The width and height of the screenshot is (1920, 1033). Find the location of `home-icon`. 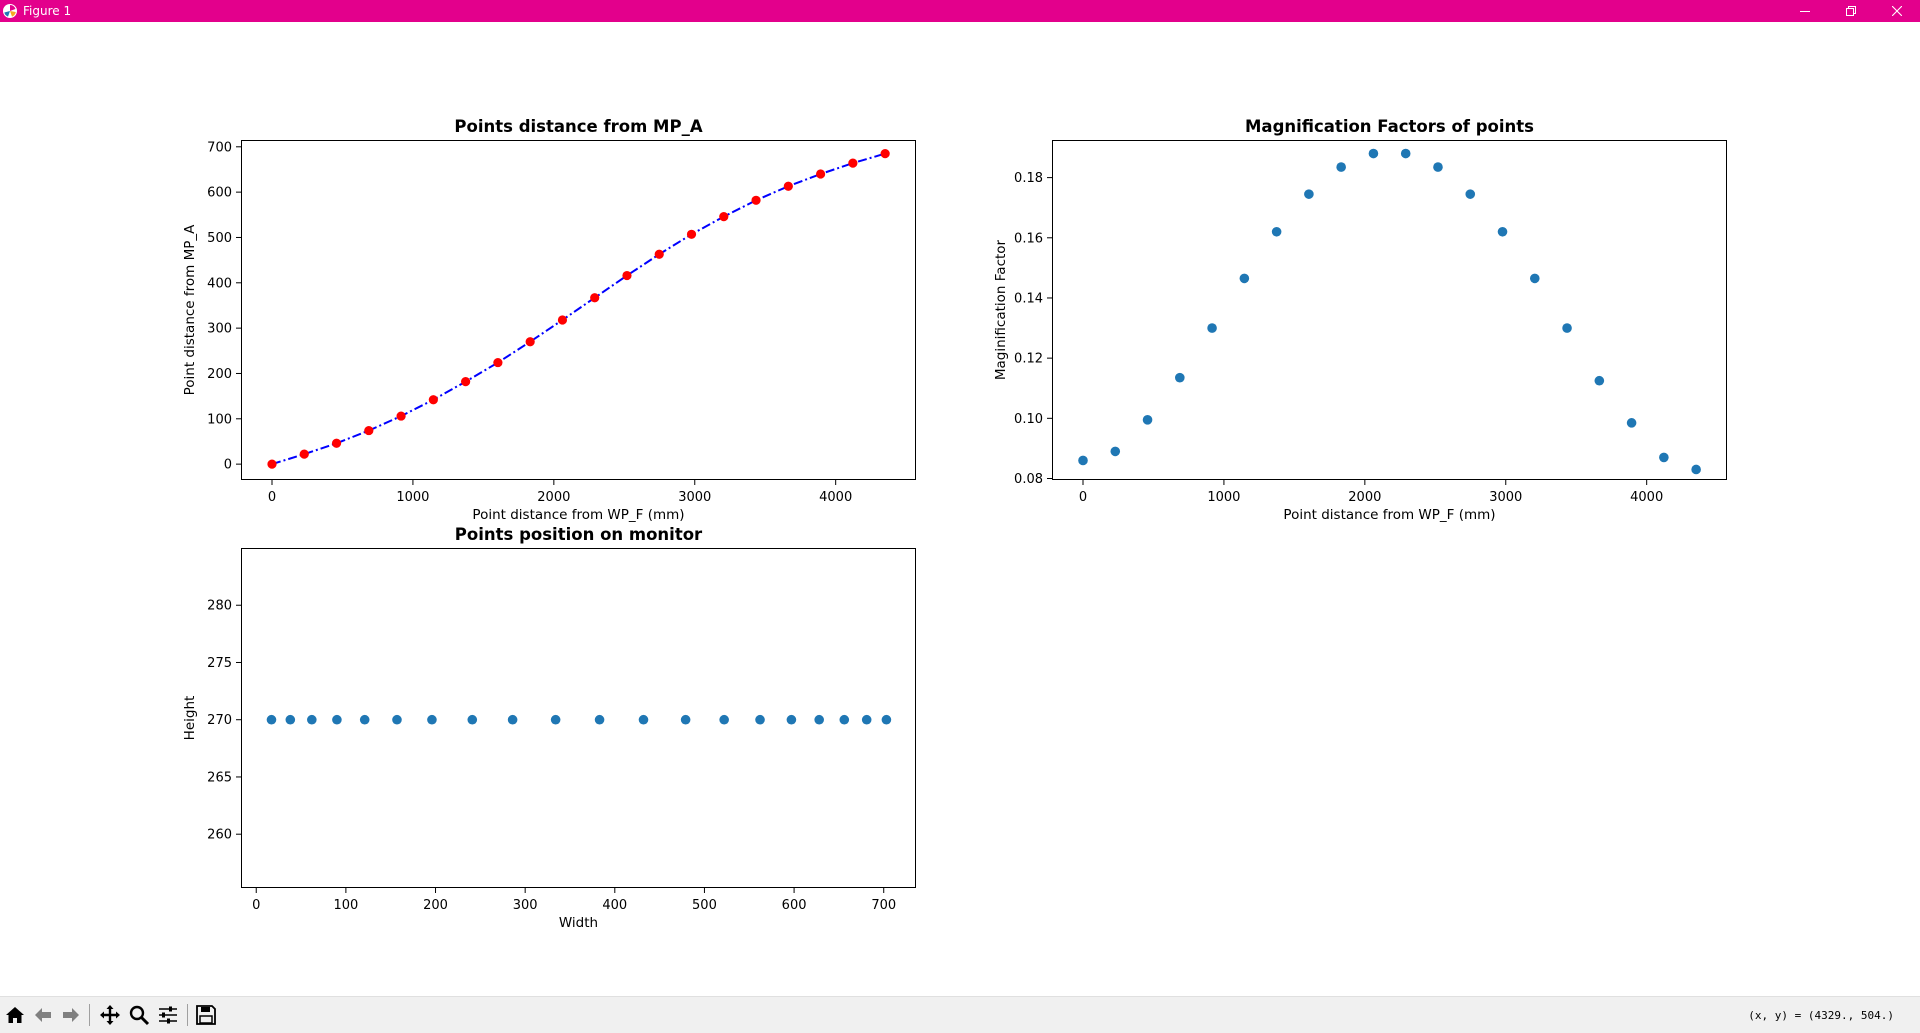

home-icon is located at coordinates (15, 1015).